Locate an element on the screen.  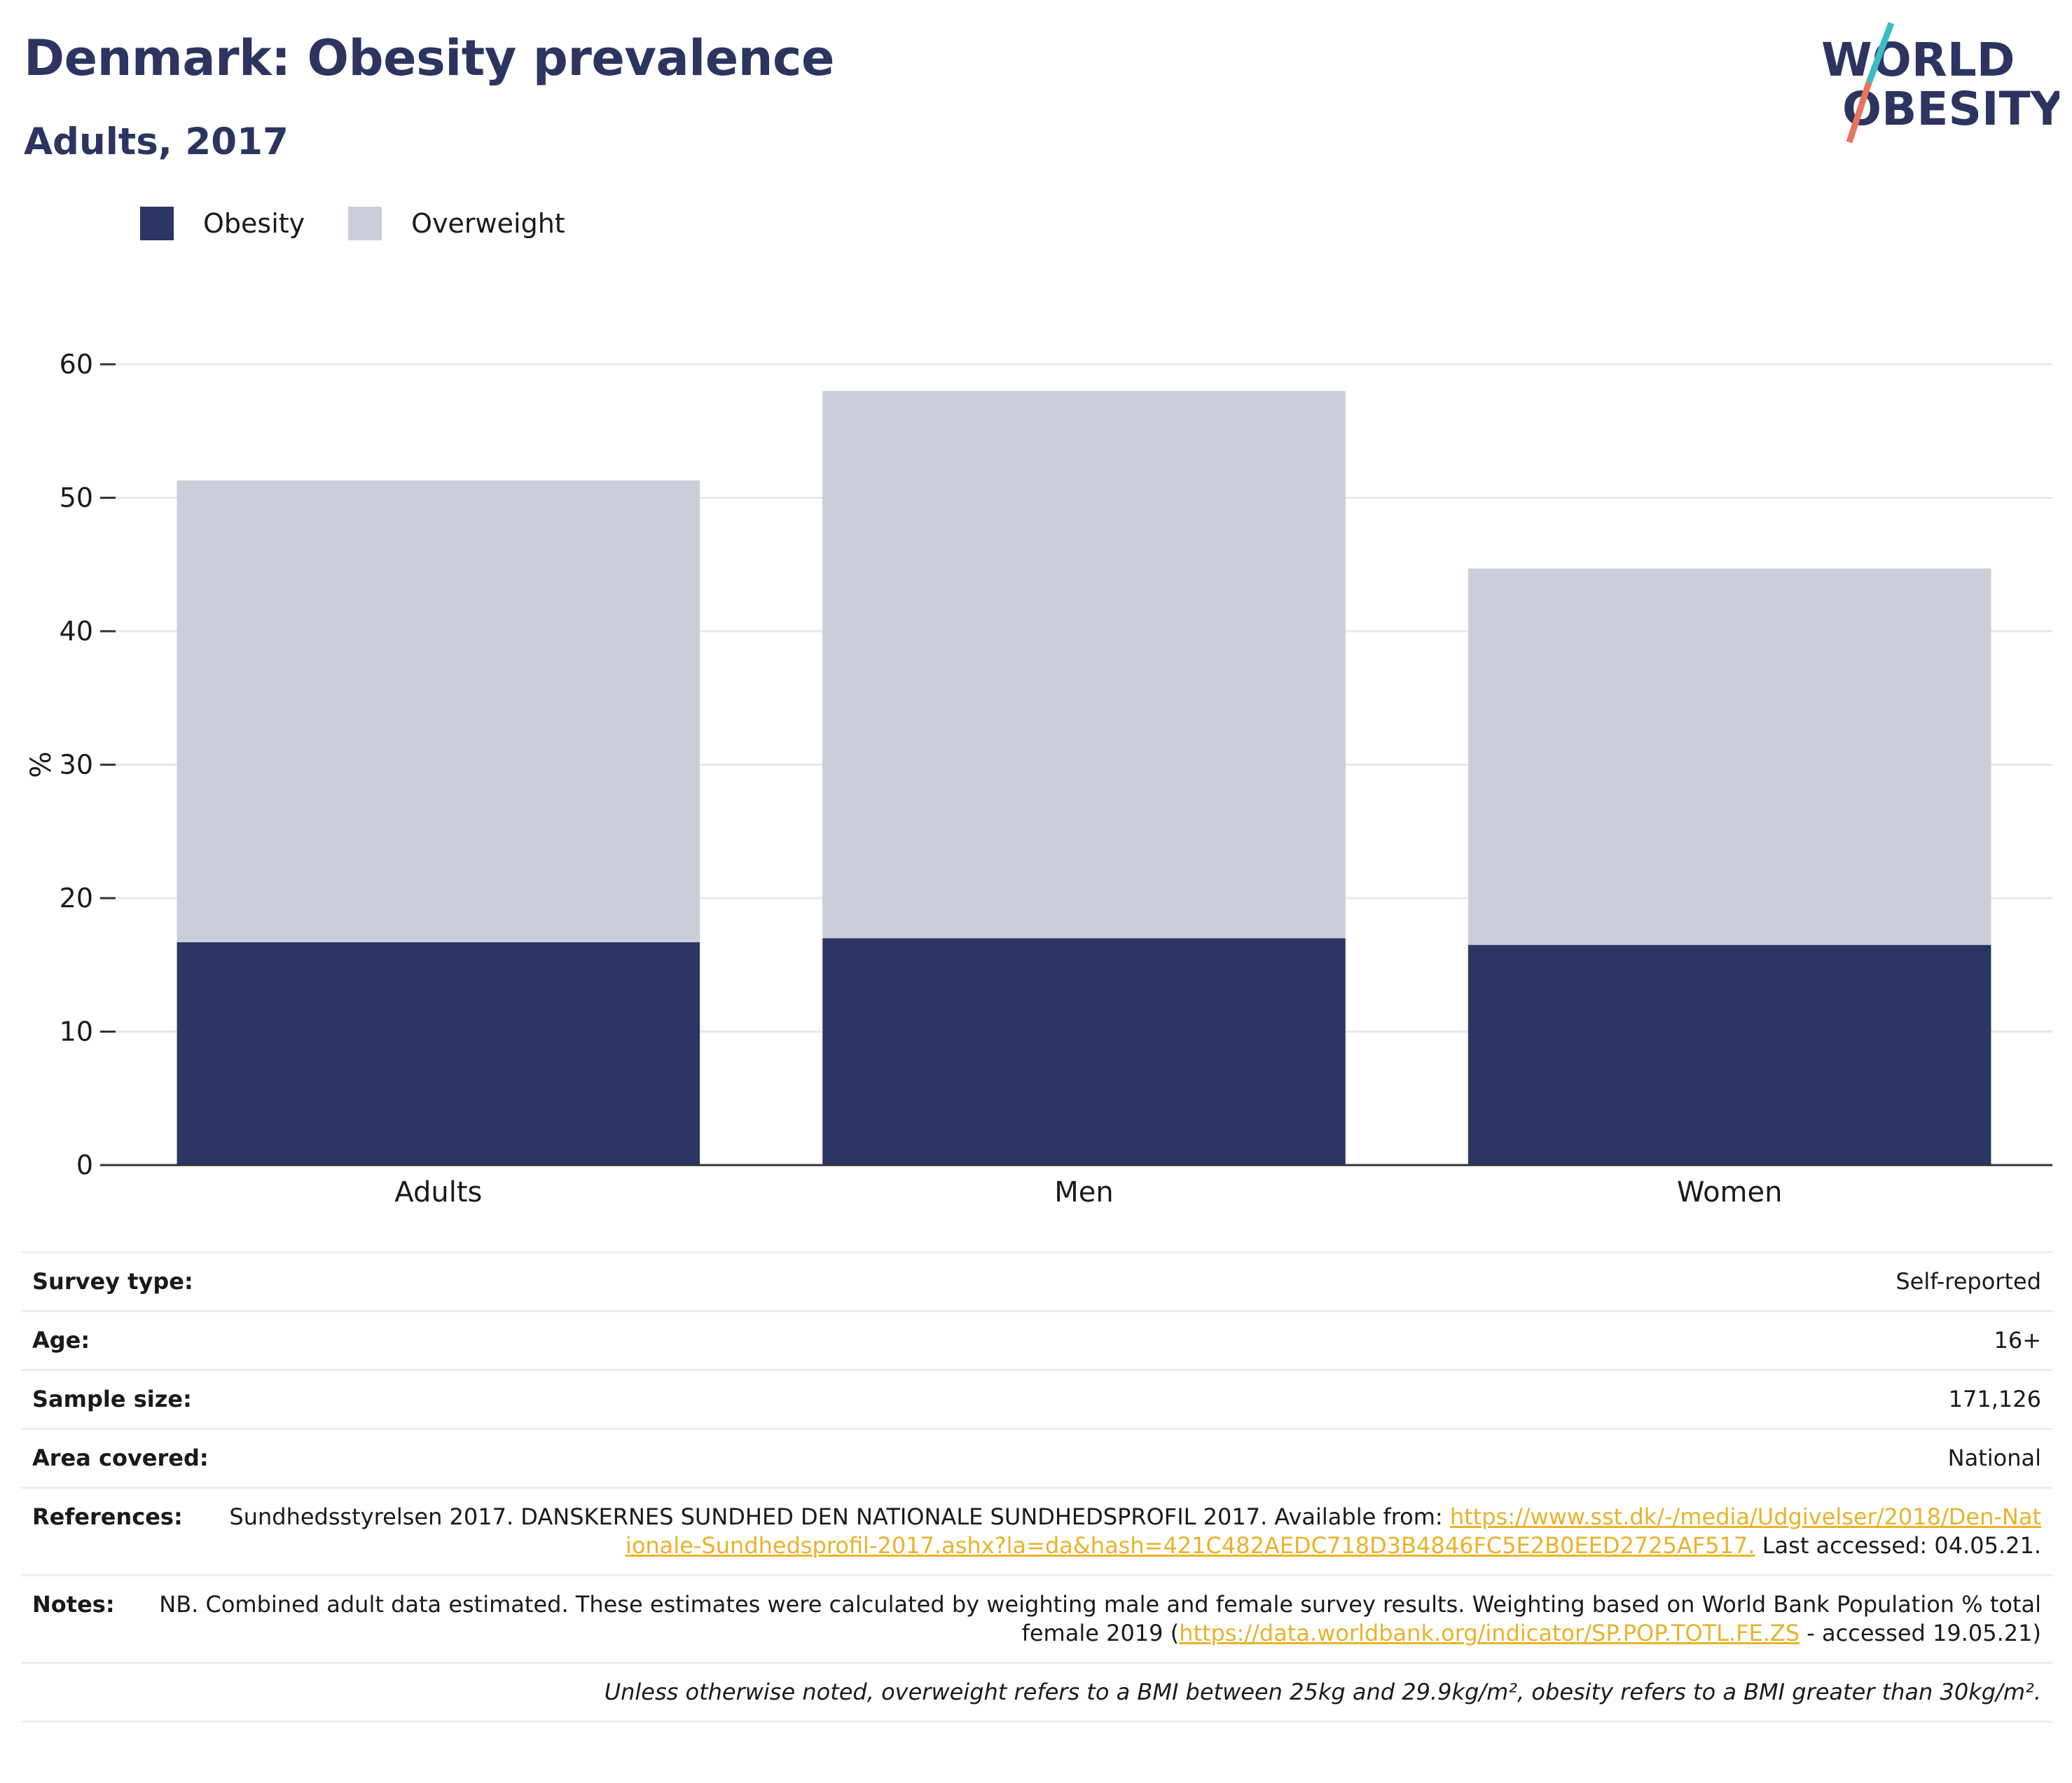
page-subtitle: Adults, 2017 is located at coordinates (157, 142).